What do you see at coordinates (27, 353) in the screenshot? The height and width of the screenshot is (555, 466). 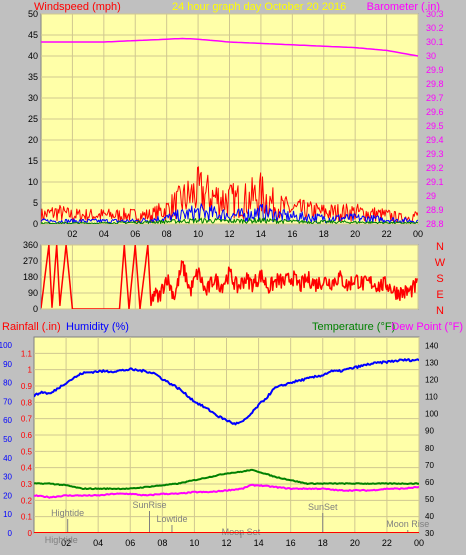 I see `rain-y-tick: 1.1` at bounding box center [27, 353].